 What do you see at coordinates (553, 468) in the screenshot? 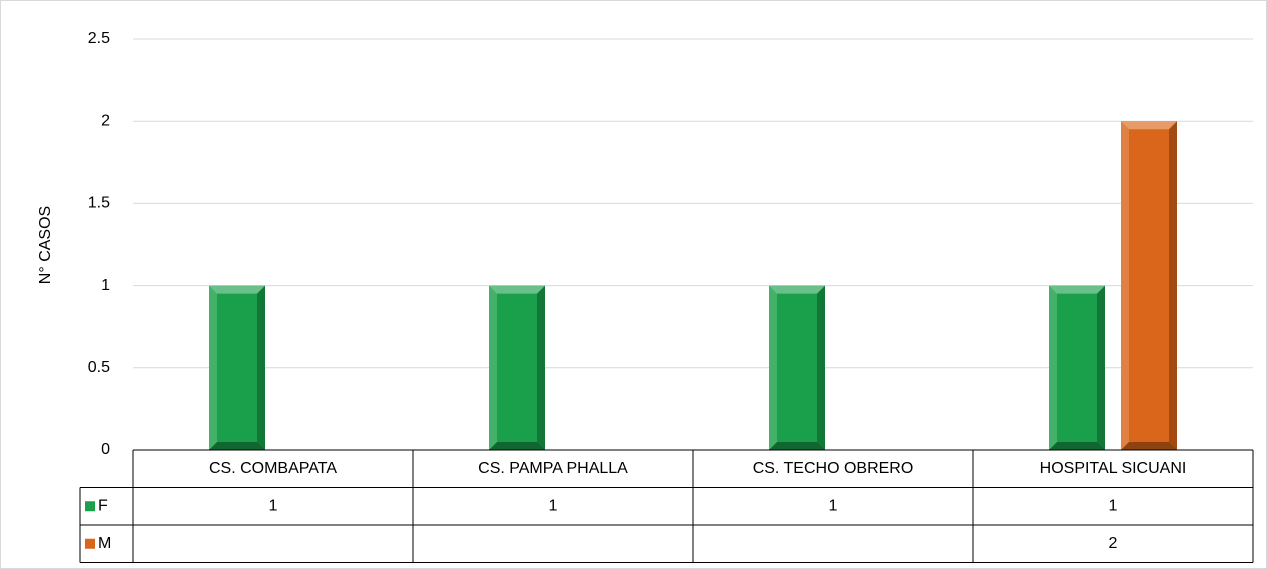
I see `x-tick-label: CS. PAMPA PHALLA` at bounding box center [553, 468].